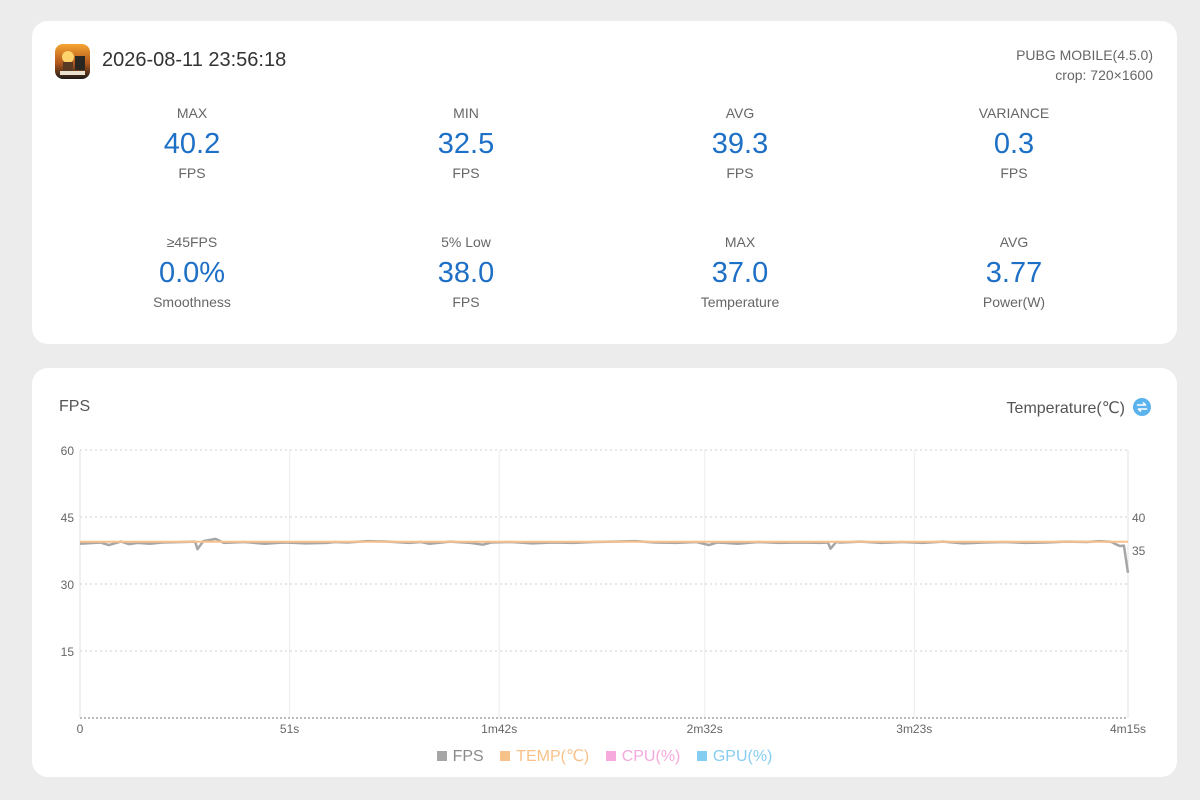 Image resolution: width=1200 pixels, height=800 pixels. I want to click on chart-ytick-label: 30, so click(68, 585).